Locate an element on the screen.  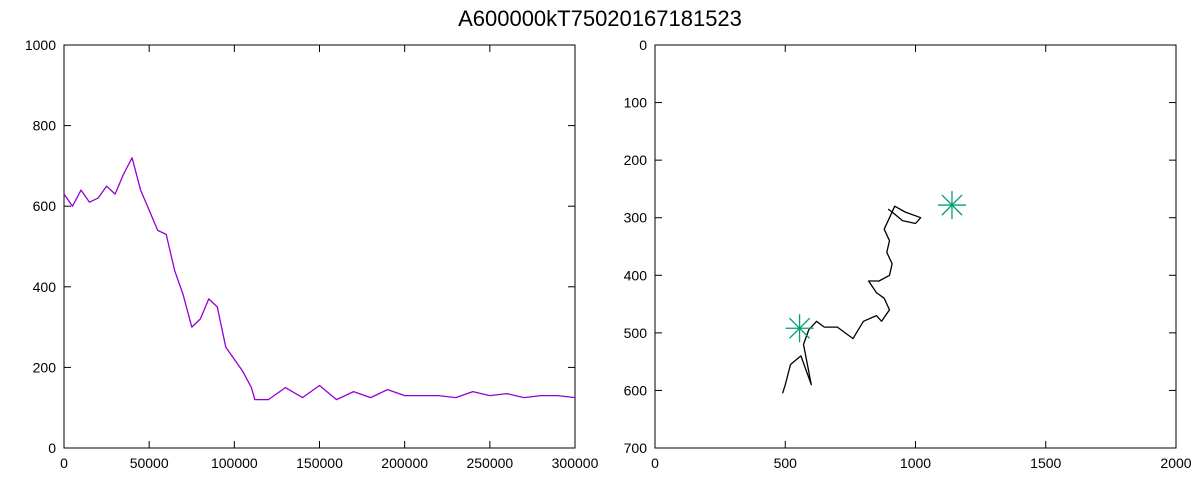
x-tick-label: 200000 is located at coordinates (404, 463).